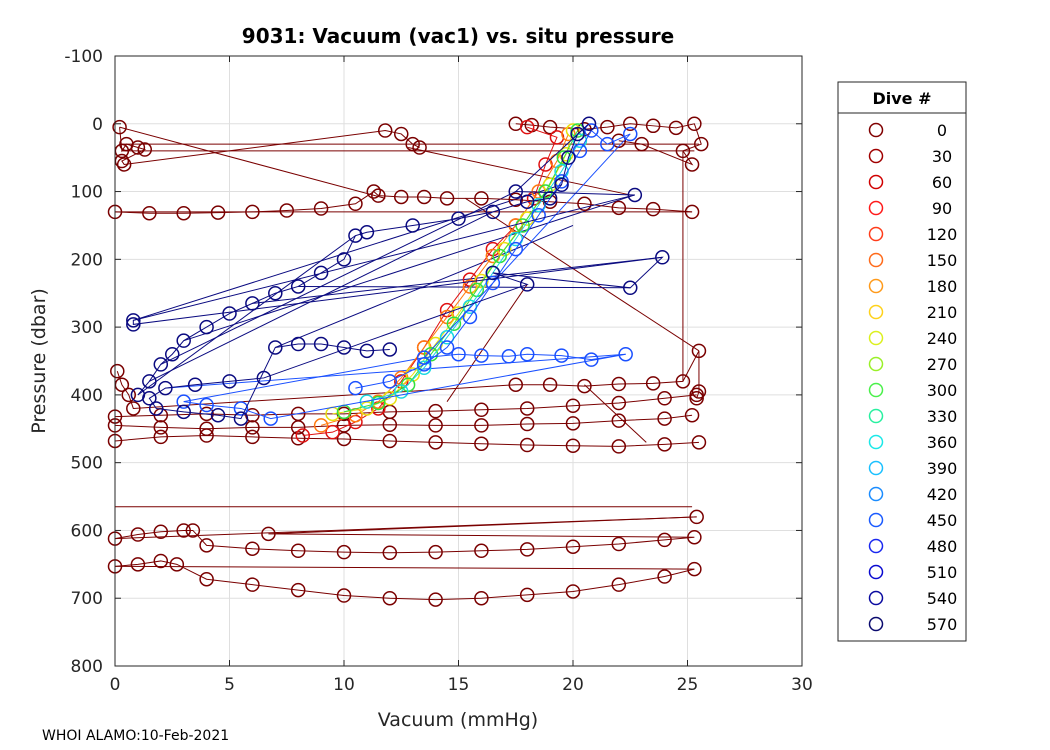  What do you see at coordinates (942, 624) in the screenshot?
I see `legend-label: 570` at bounding box center [942, 624].